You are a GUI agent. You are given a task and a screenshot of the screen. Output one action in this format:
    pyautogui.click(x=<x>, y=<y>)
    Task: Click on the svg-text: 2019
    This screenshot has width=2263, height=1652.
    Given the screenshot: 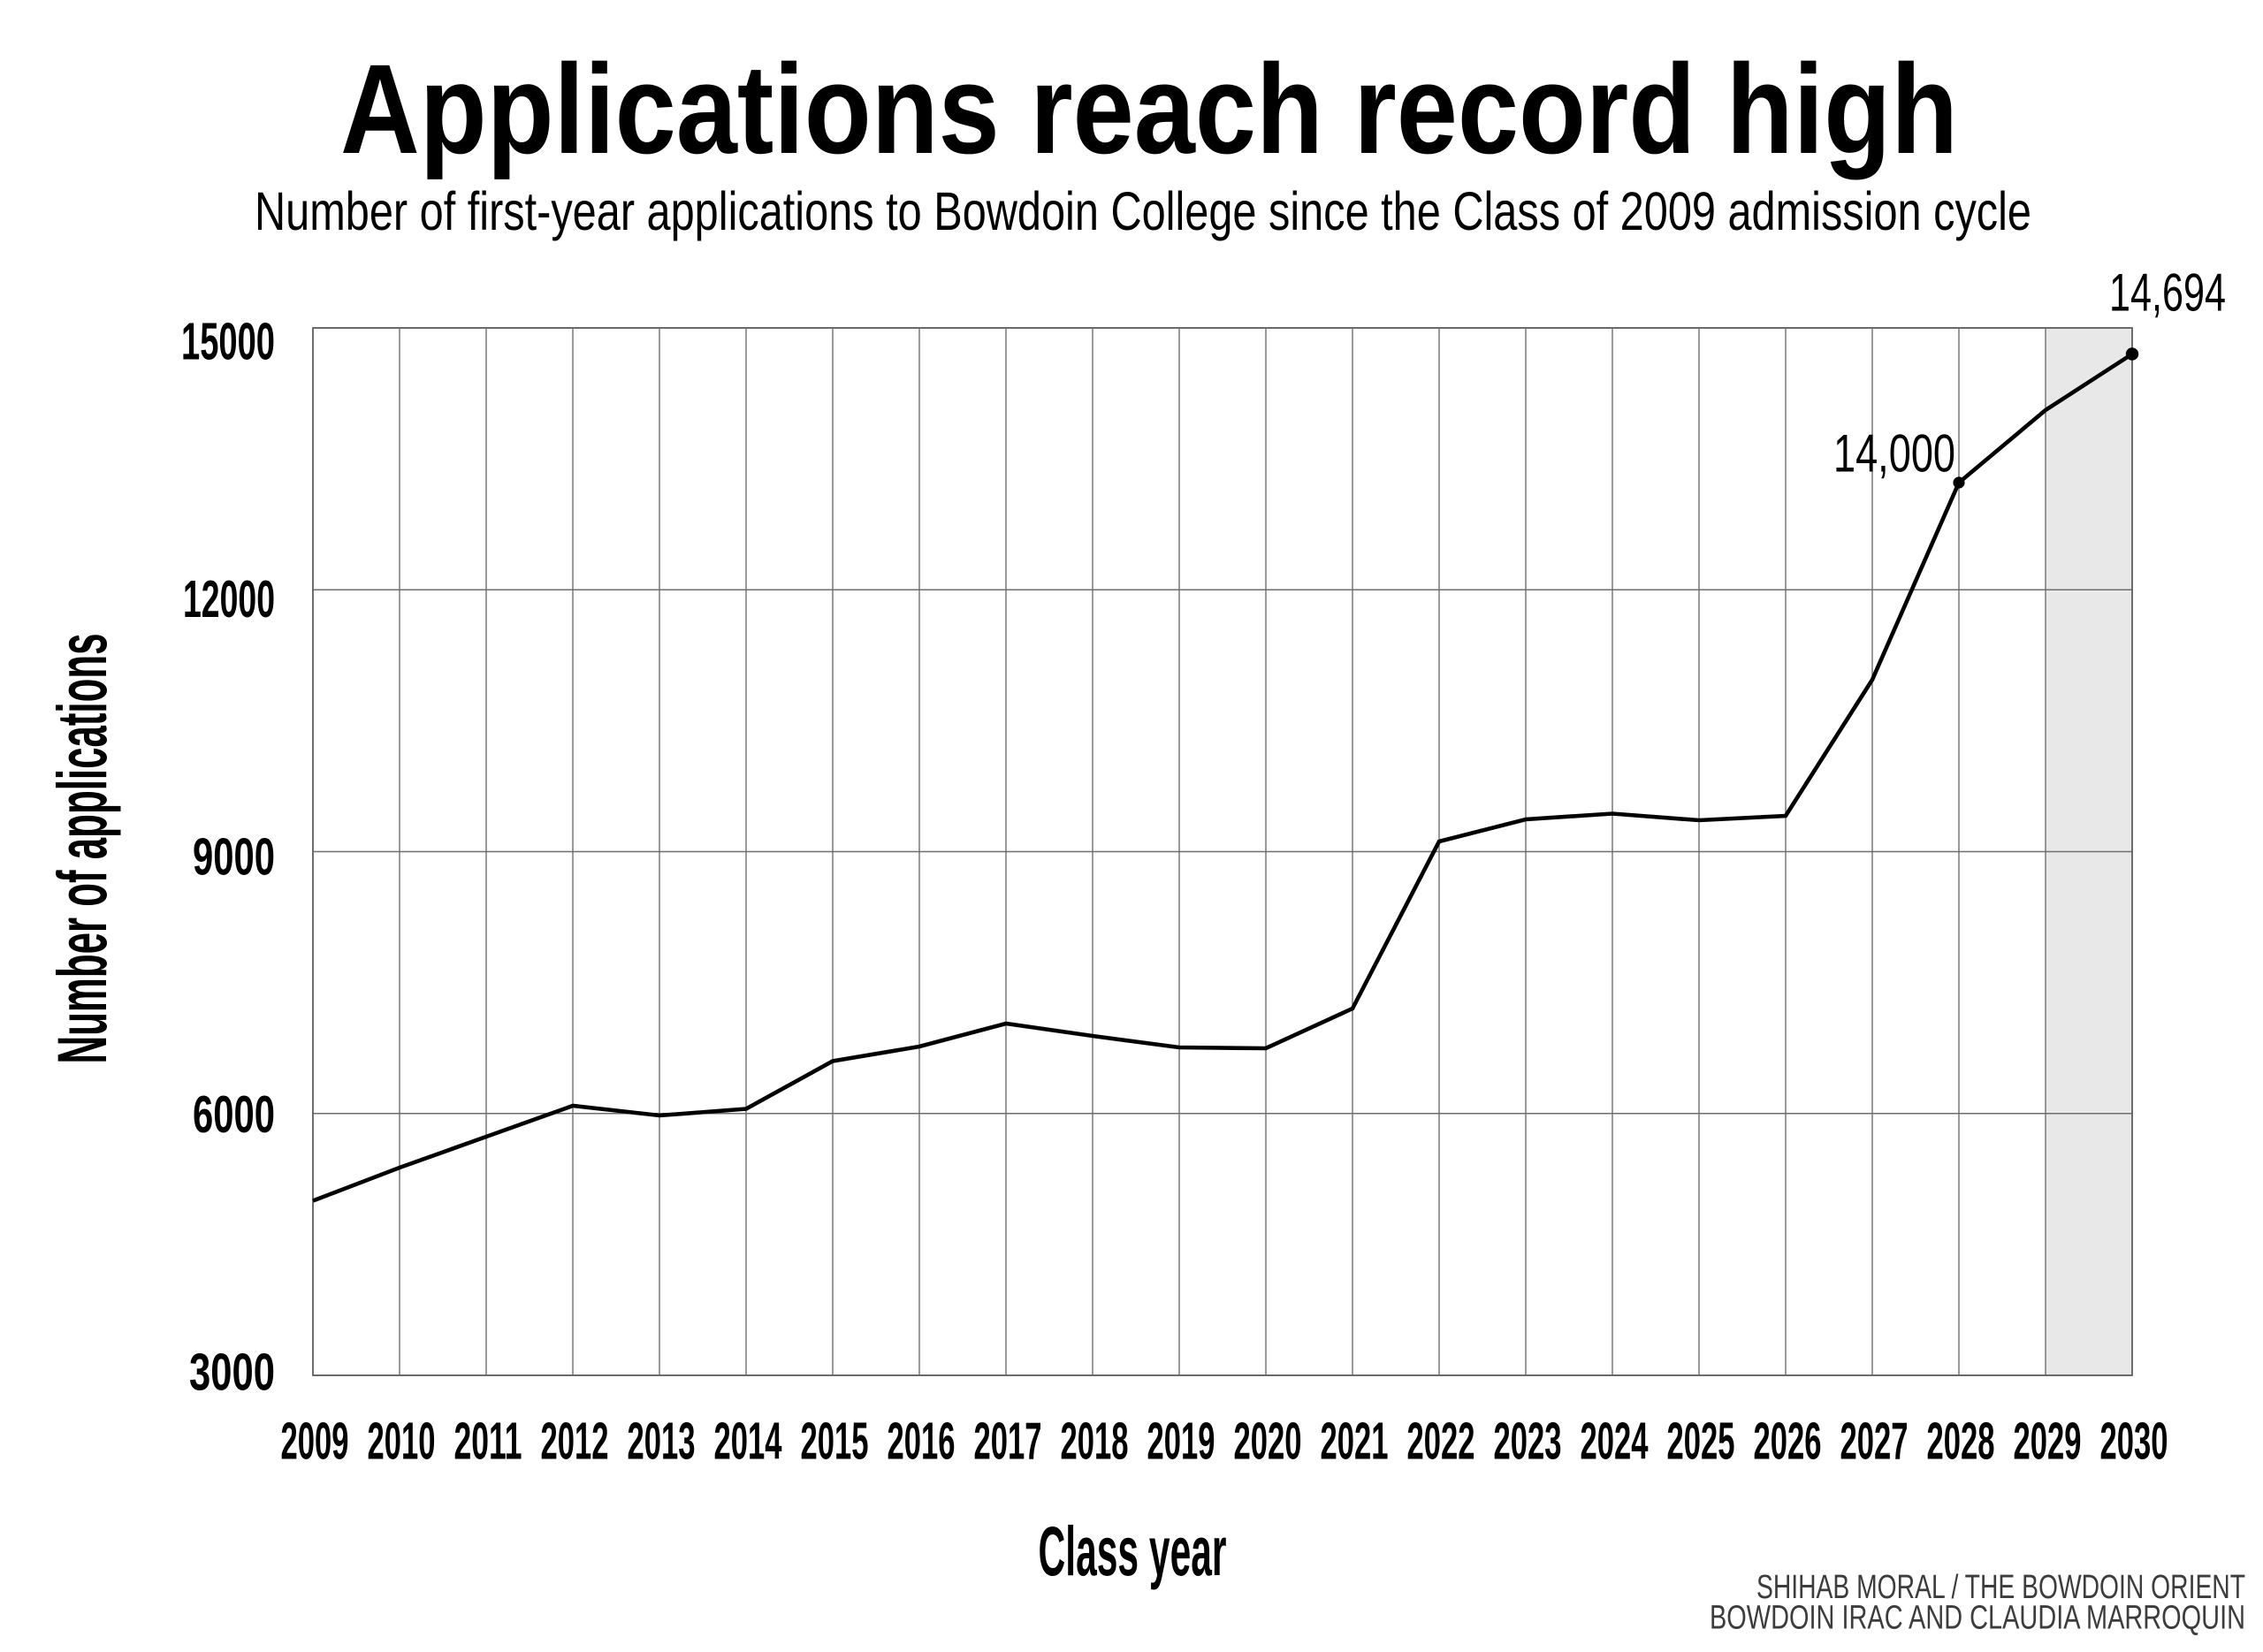 What is the action you would take?
    pyautogui.click(x=1181, y=1442)
    